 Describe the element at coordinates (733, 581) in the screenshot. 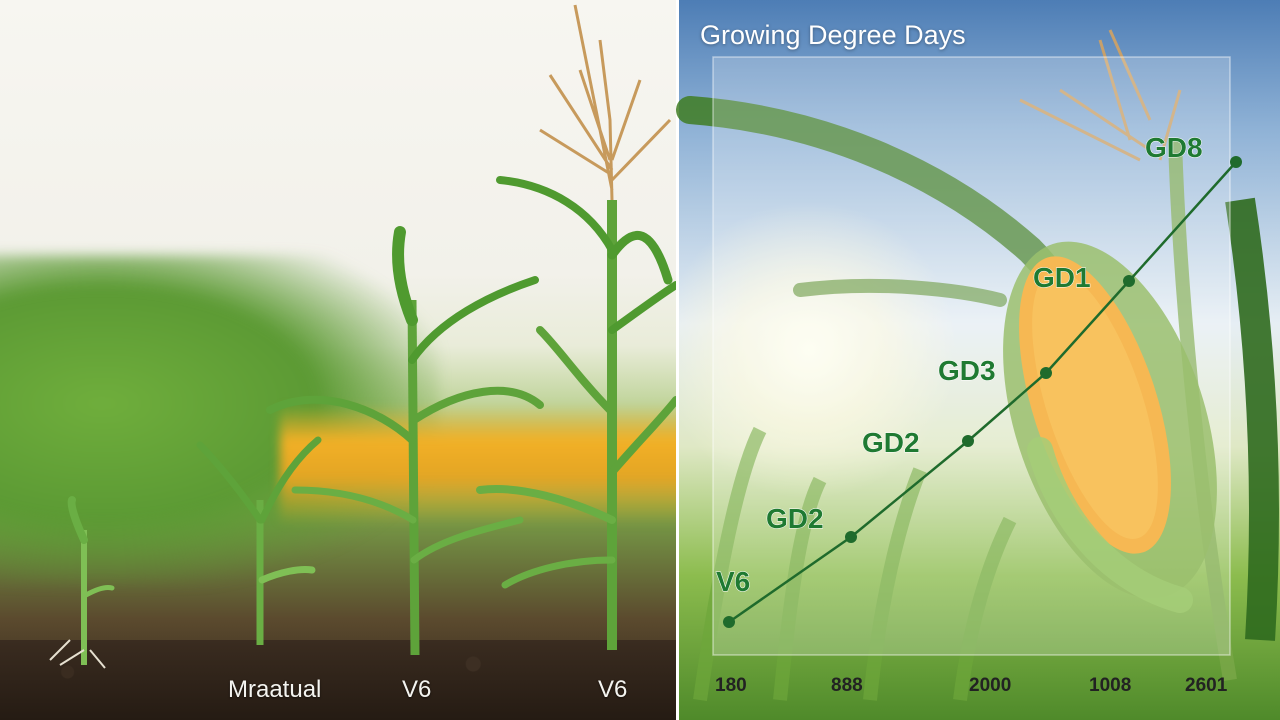

I see `data-label: V6` at that location.